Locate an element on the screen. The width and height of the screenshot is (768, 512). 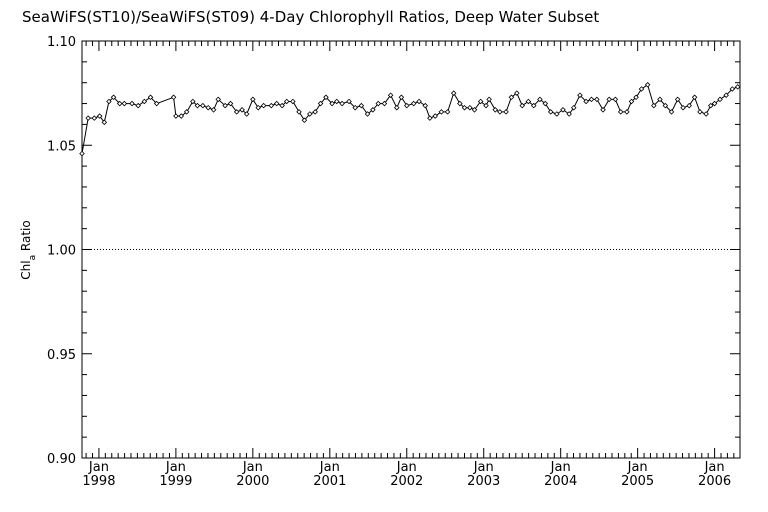
series-line is located at coordinates (409, 118).